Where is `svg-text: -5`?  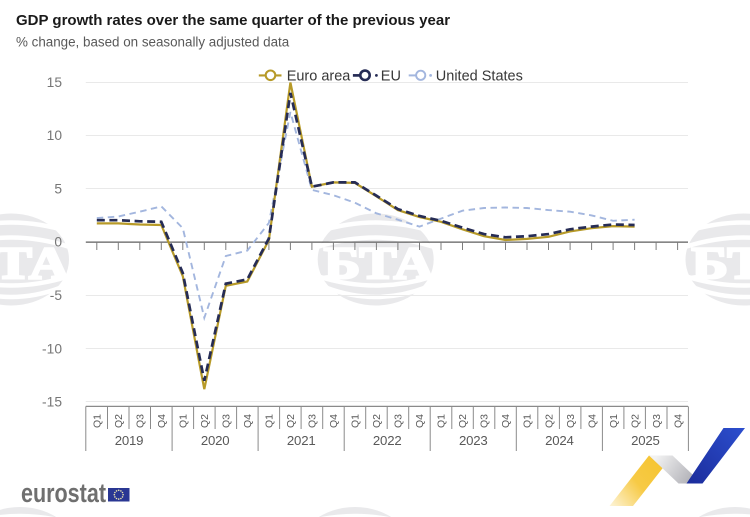 svg-text: -5 is located at coordinates (56, 295).